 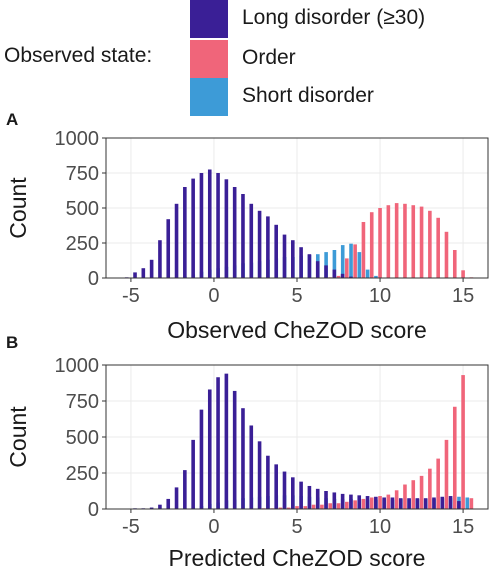 What do you see at coordinates (209, 97) in the screenshot?
I see `legend-key-short-disorder` at bounding box center [209, 97].